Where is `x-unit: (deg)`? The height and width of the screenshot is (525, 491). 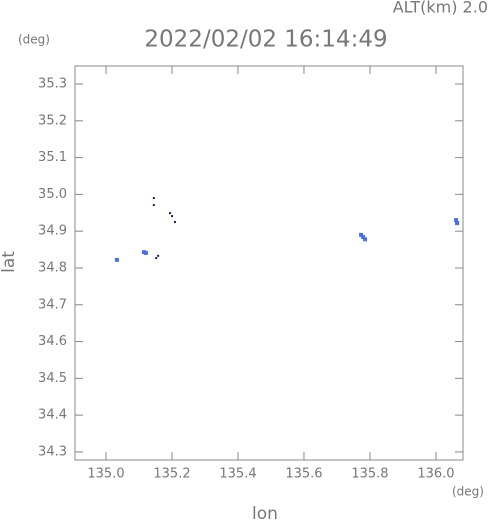 x-unit: (deg) is located at coordinates (468, 492).